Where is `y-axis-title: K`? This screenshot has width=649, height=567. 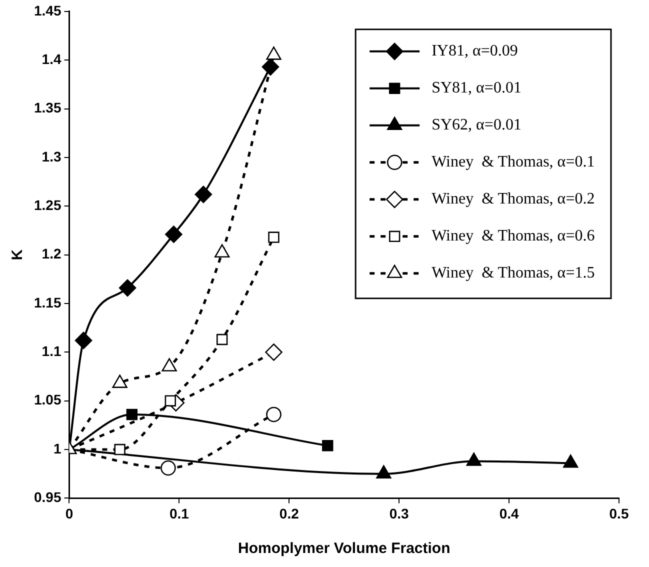
y-axis-title: K is located at coordinates (17, 254).